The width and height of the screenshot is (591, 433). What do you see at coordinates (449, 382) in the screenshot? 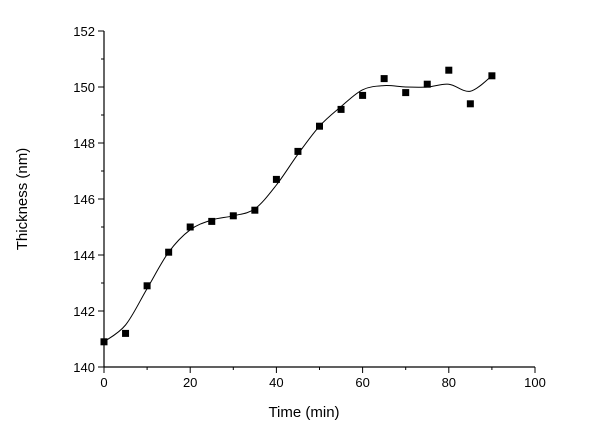
I see `x-tick-label: 80` at bounding box center [449, 382].